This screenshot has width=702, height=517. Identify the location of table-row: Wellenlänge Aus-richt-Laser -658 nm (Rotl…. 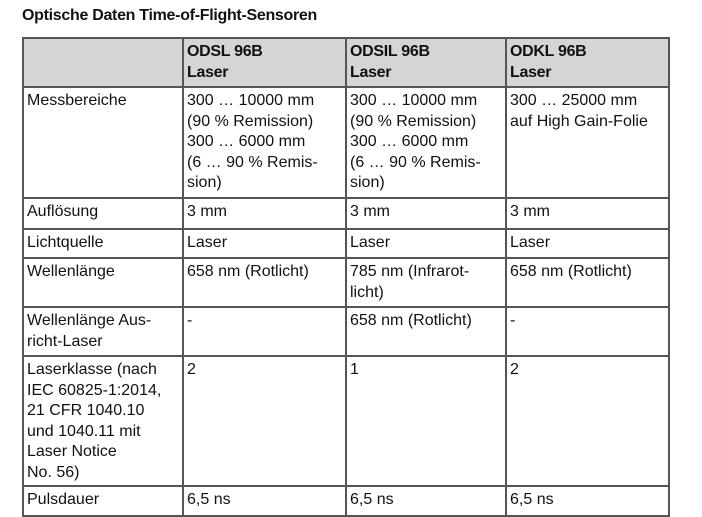
(346, 331).